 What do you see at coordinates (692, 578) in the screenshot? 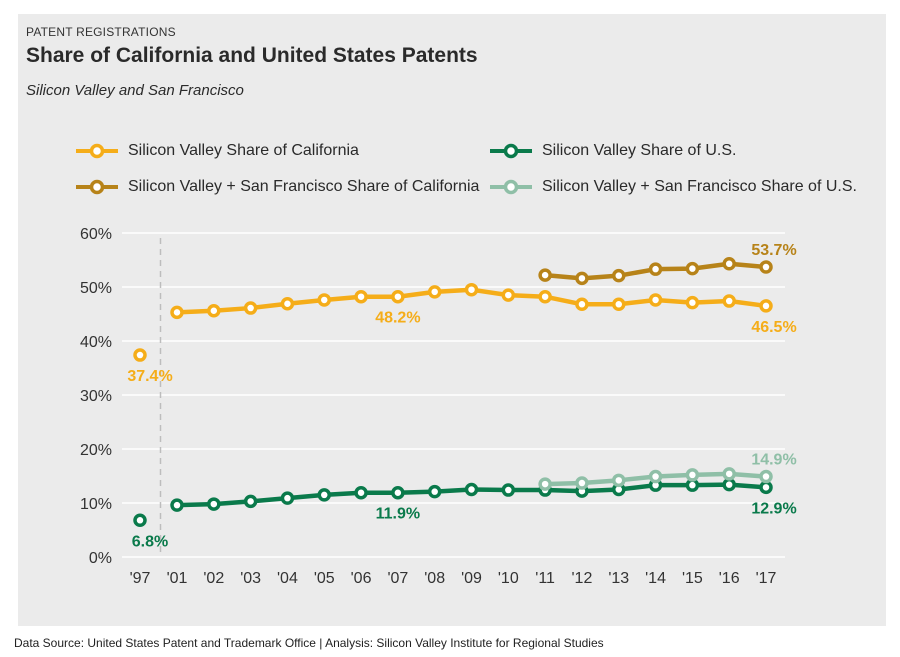
I see `x-tick-label: '15` at bounding box center [692, 578].